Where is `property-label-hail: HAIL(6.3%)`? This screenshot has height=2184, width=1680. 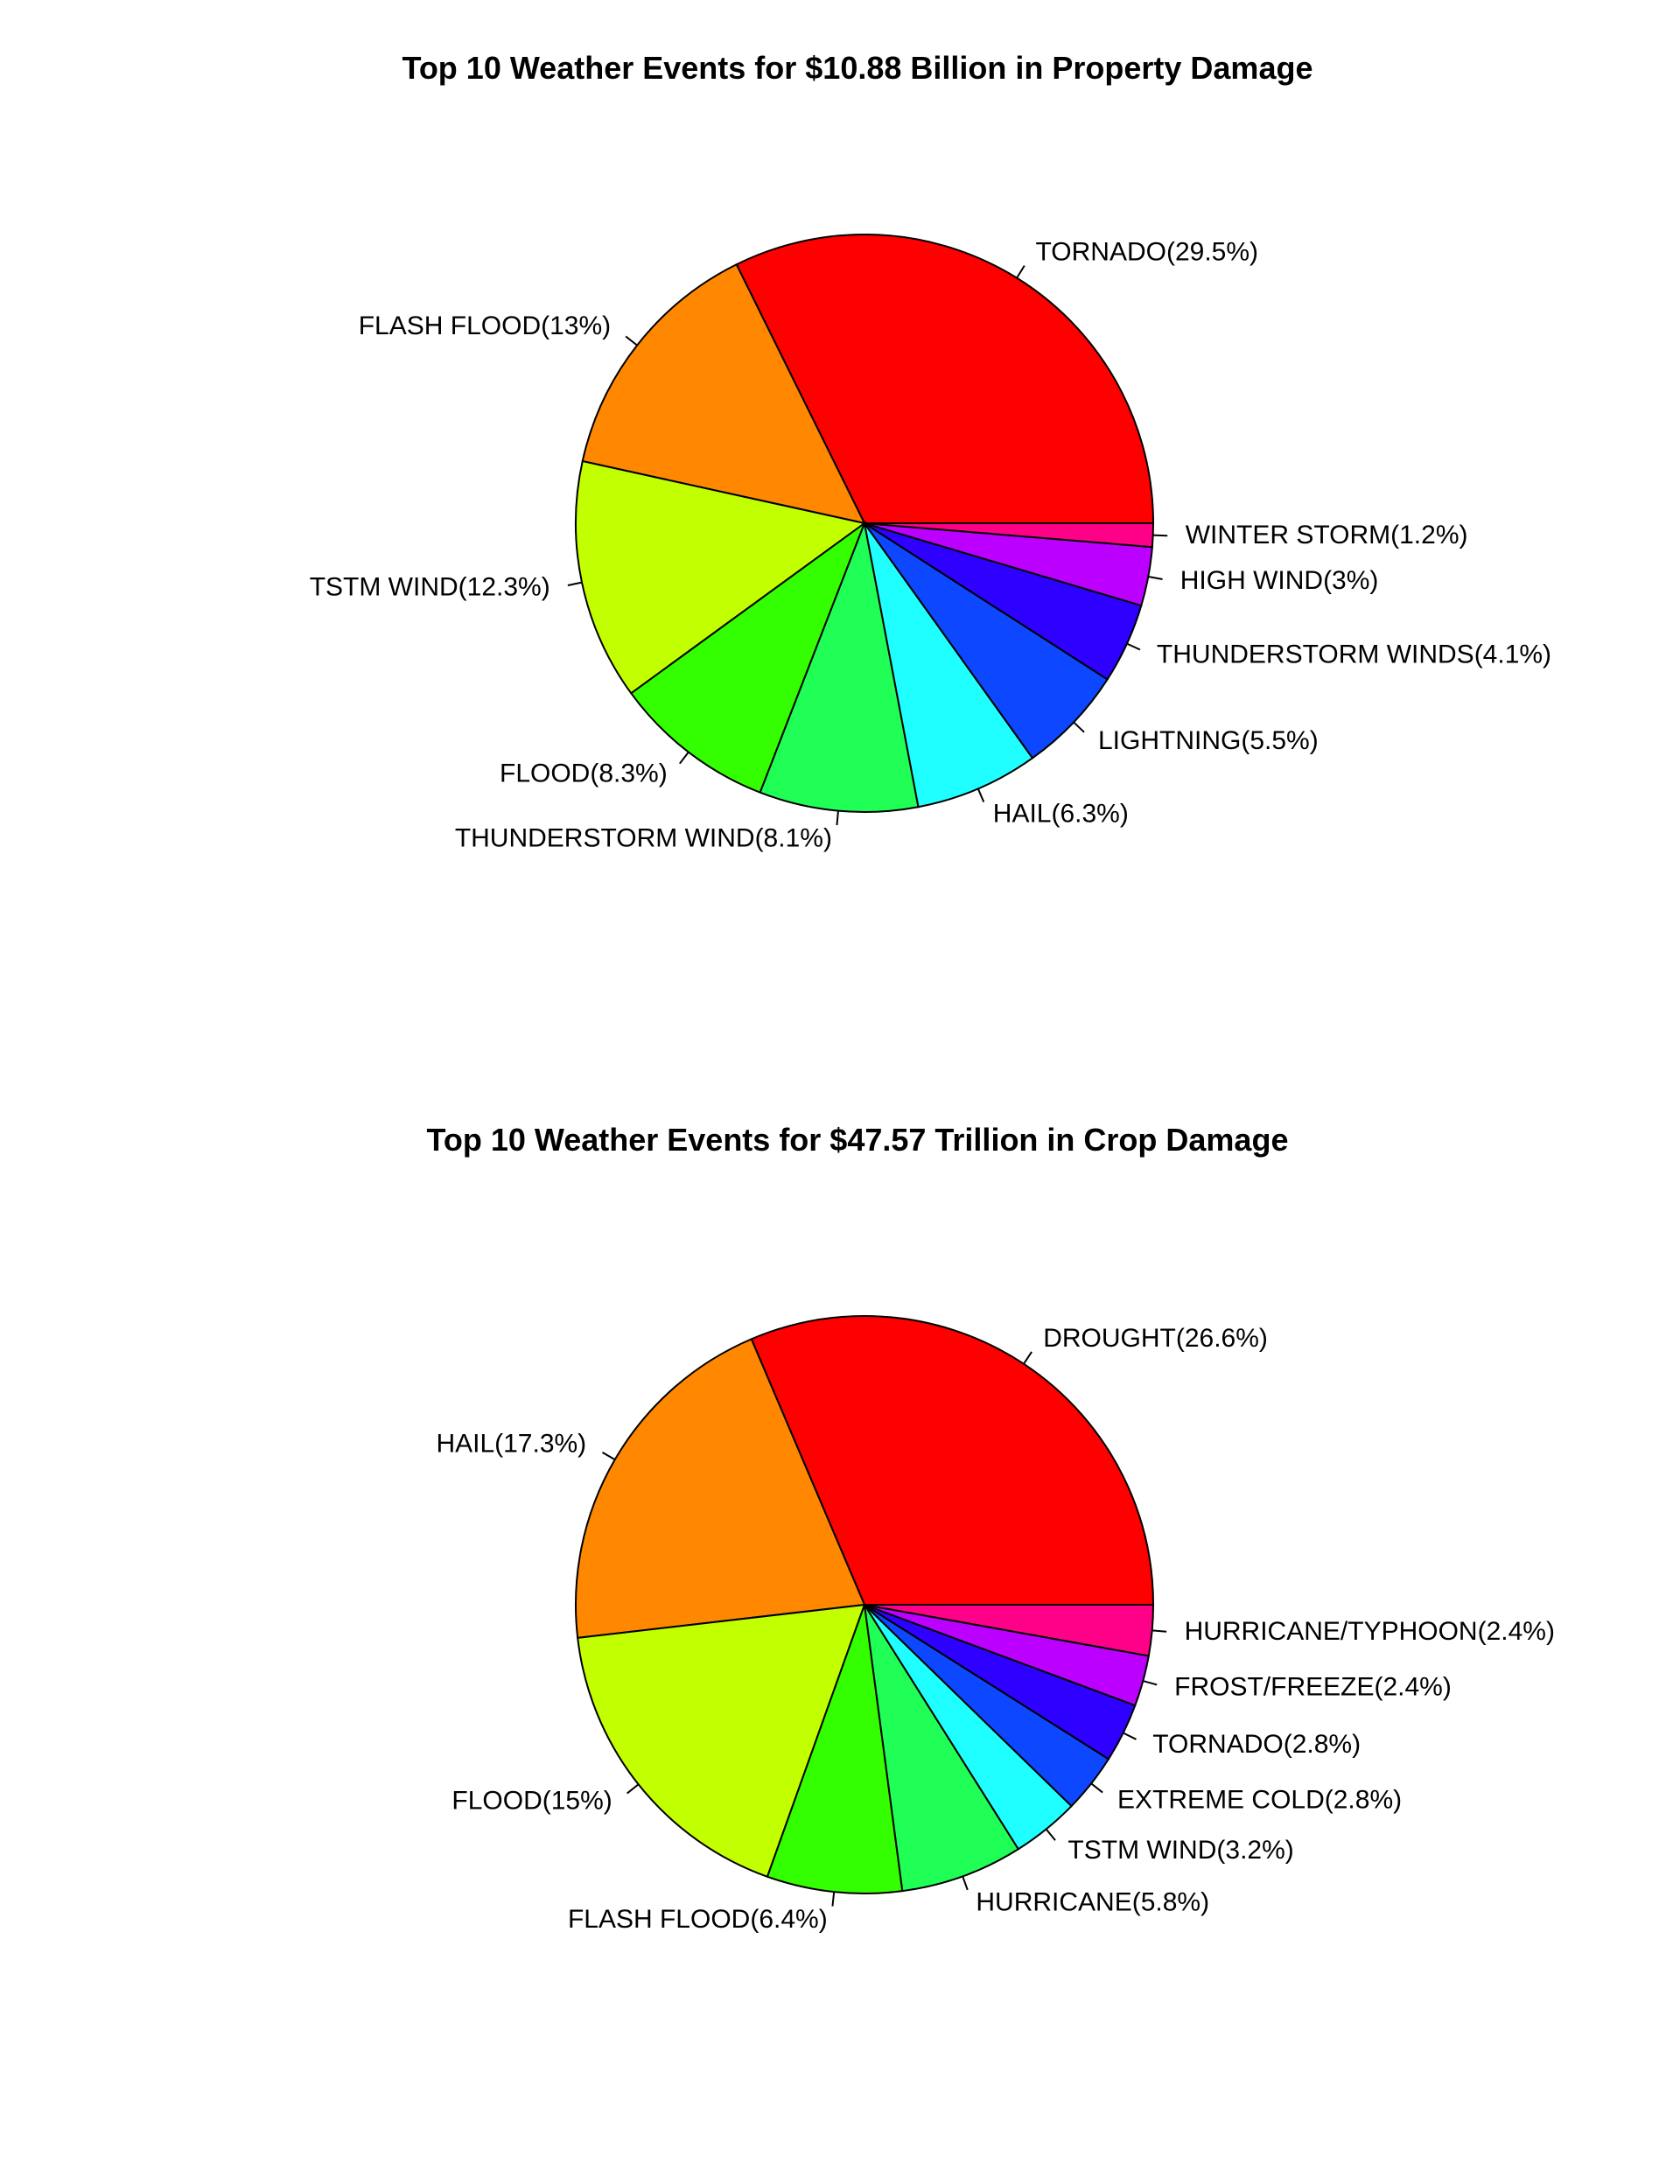
property-label-hail: HAIL(6.3%) is located at coordinates (1061, 814).